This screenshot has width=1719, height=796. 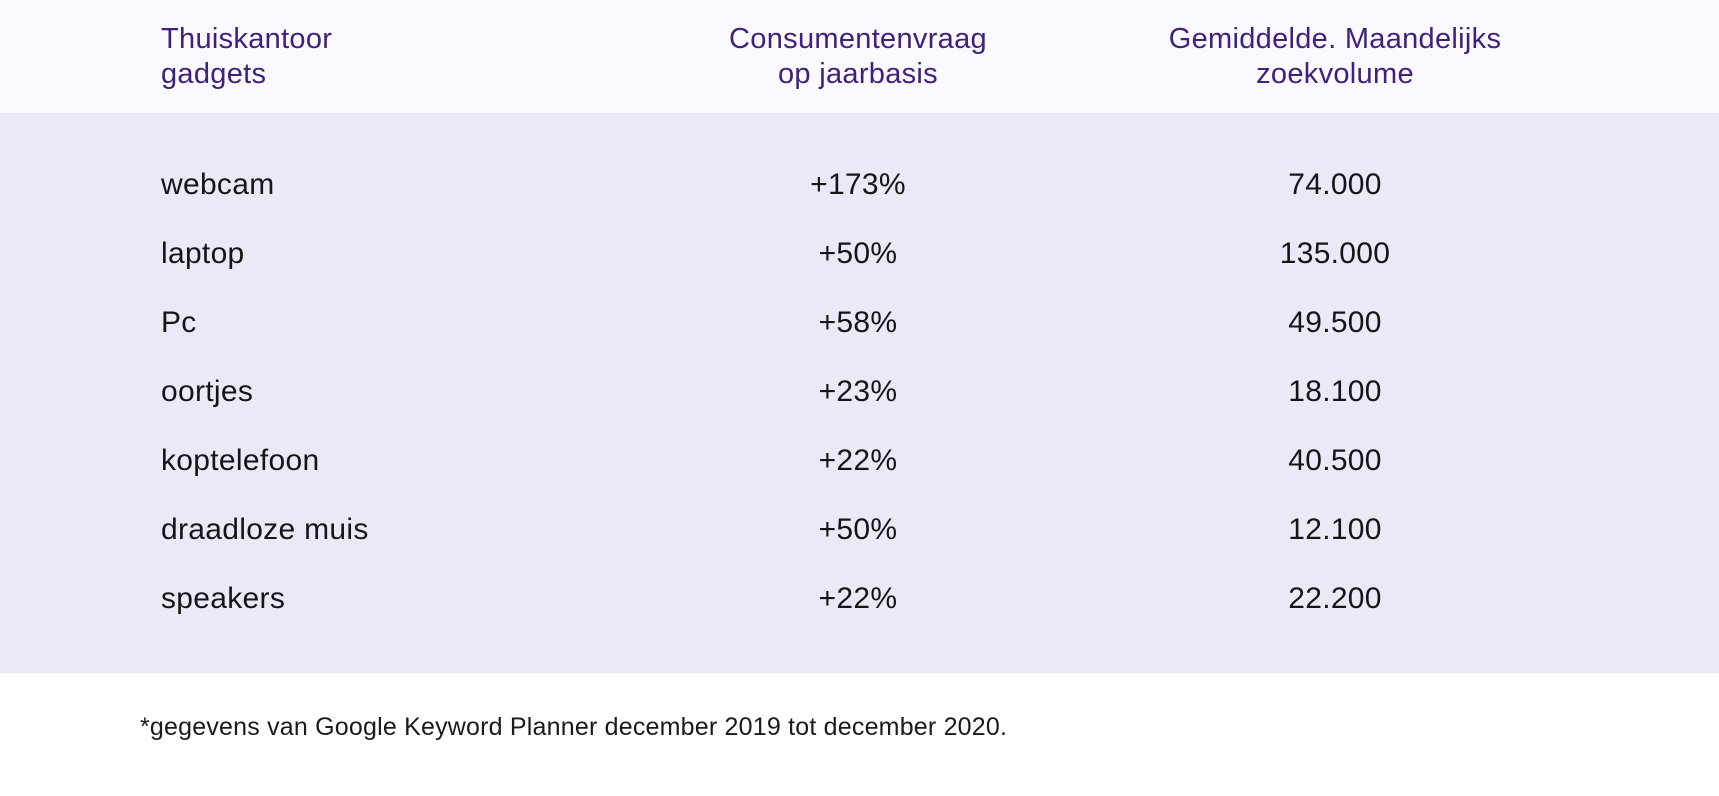 What do you see at coordinates (1335, 253) in the screenshot?
I see `volume-cell: 135.000` at bounding box center [1335, 253].